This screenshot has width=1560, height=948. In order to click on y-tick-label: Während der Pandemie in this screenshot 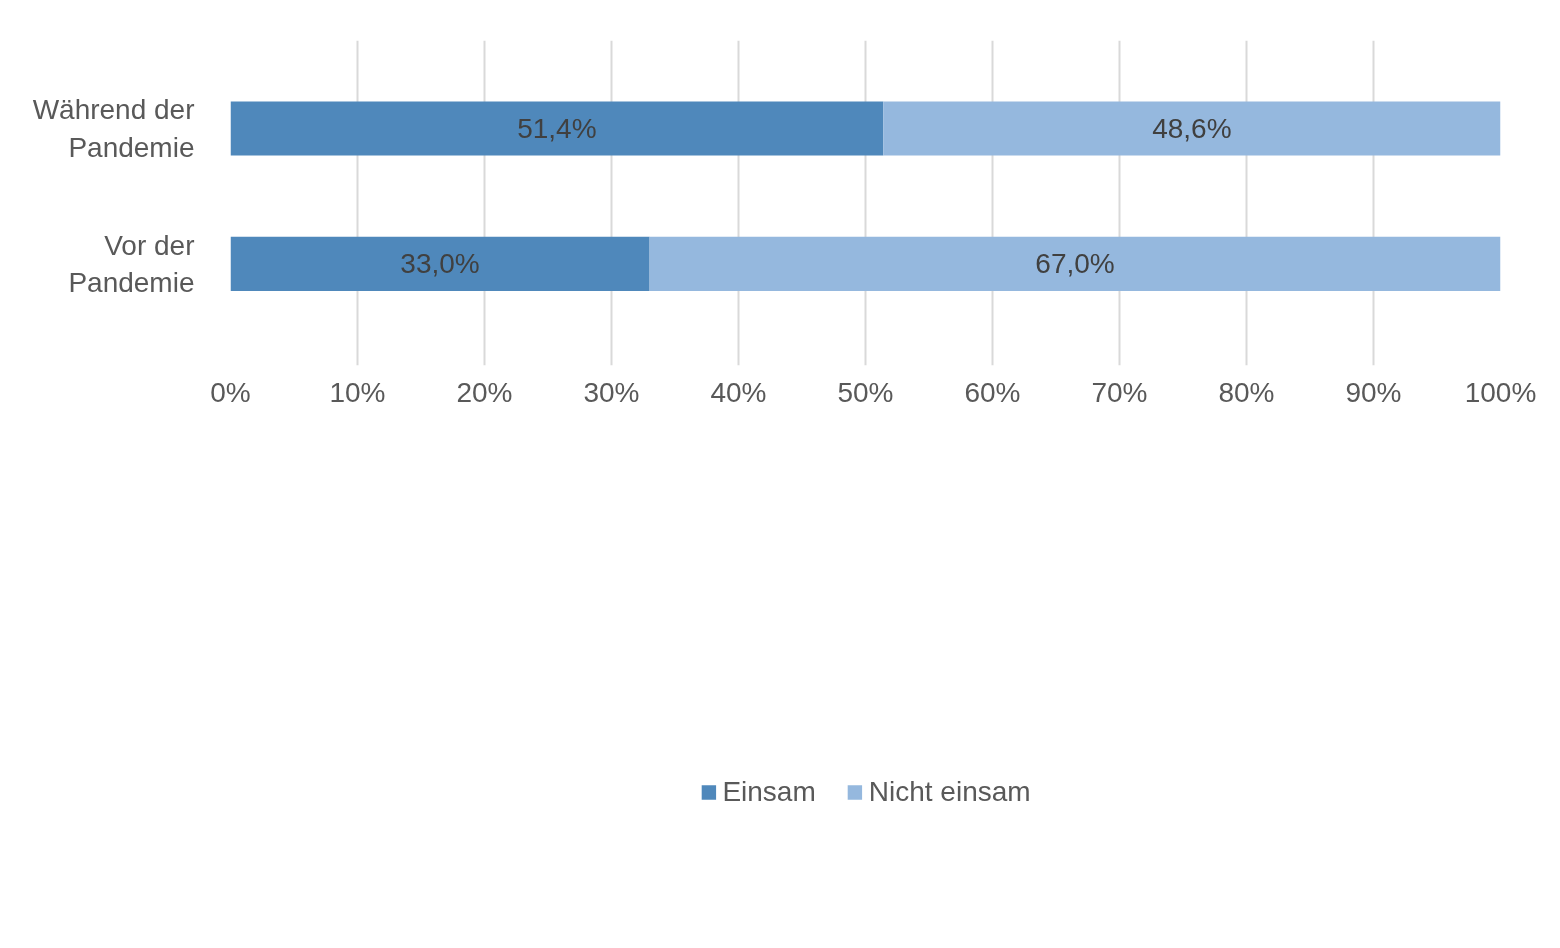, I will do `click(113, 128)`.